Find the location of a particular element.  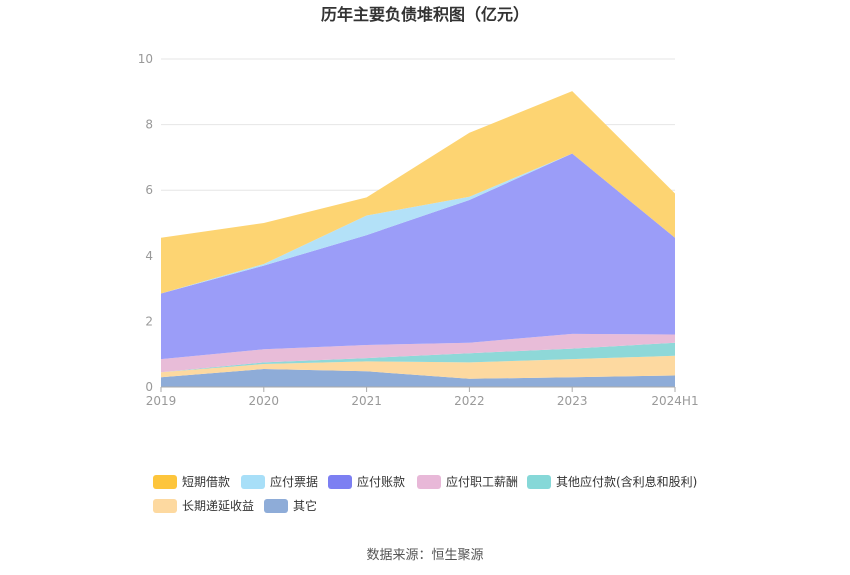

data-source-note: 数据来源：恒生聚源 is located at coordinates (424, 555).